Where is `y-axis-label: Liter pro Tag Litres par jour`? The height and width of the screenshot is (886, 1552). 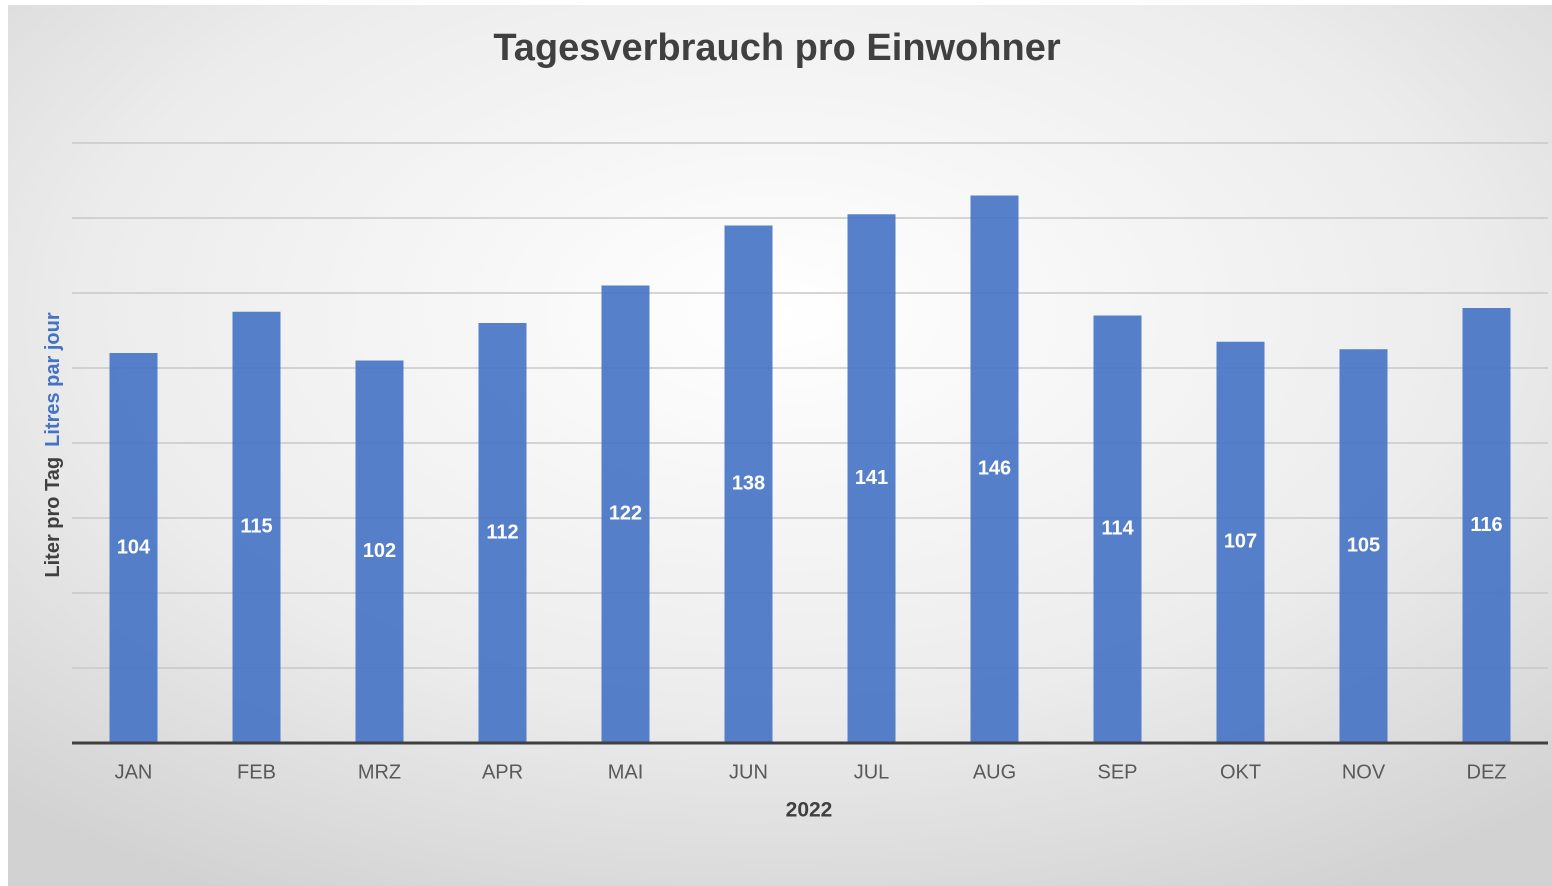 y-axis-label: Liter pro Tag Litres par jour is located at coordinates (53, 444).